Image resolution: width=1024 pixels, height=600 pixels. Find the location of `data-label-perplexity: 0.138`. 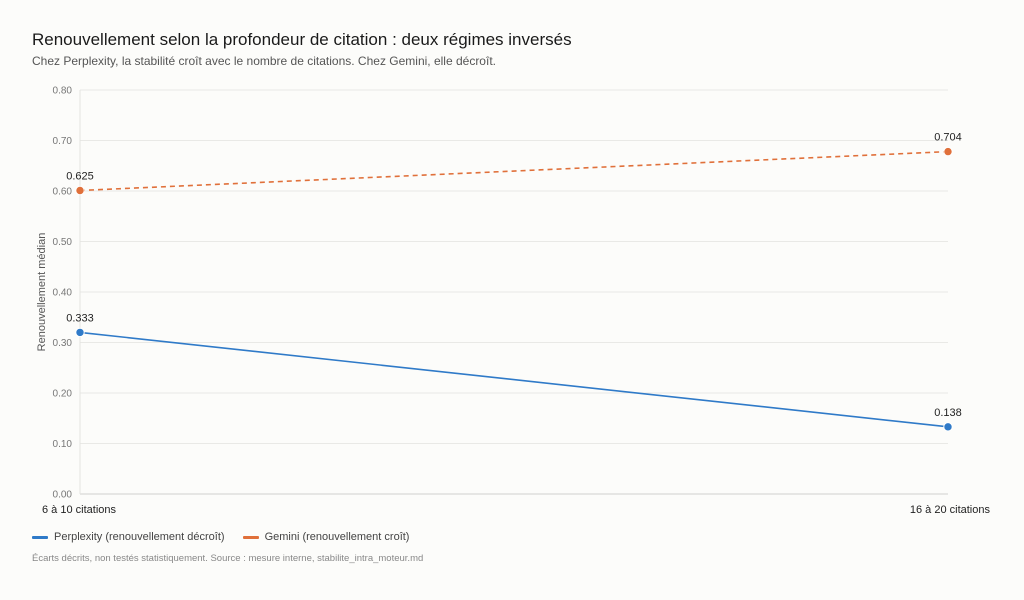

data-label-perplexity: 0.138 is located at coordinates (948, 413).